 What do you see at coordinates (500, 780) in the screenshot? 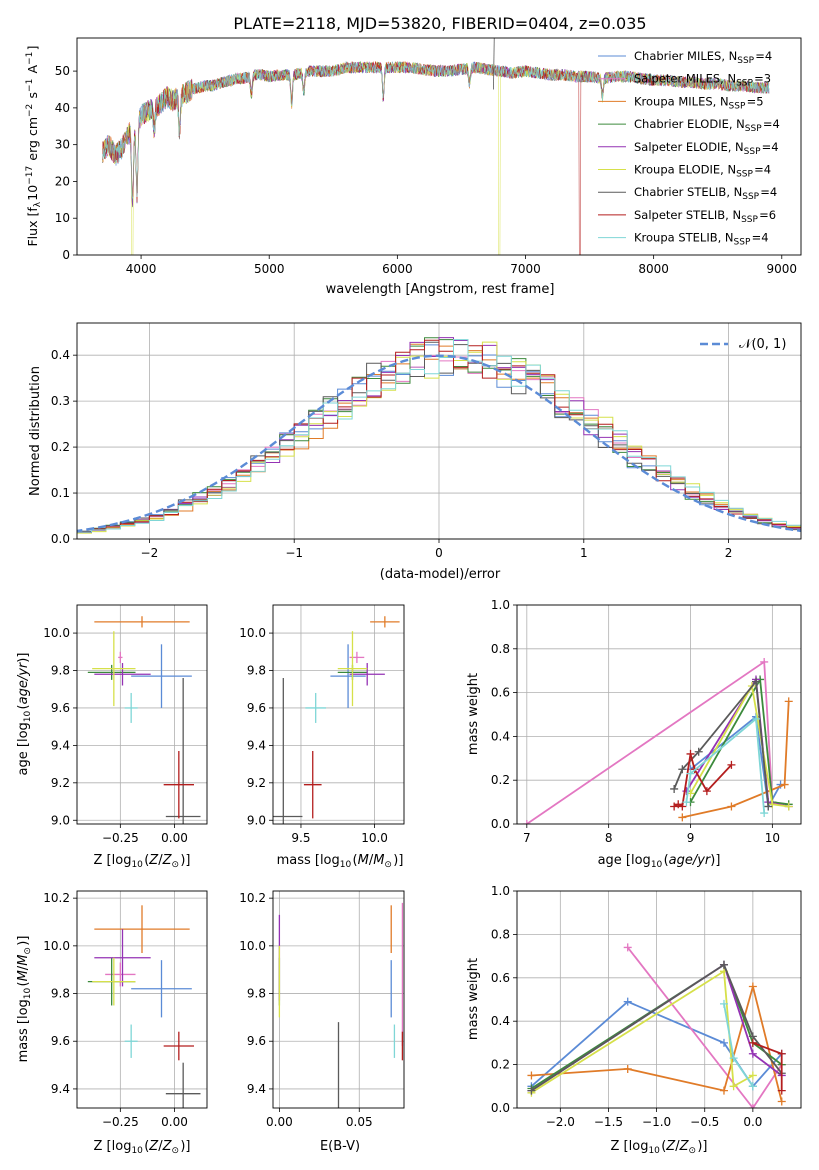
I see `y-tick-label: 0.2` at bounding box center [500, 780].